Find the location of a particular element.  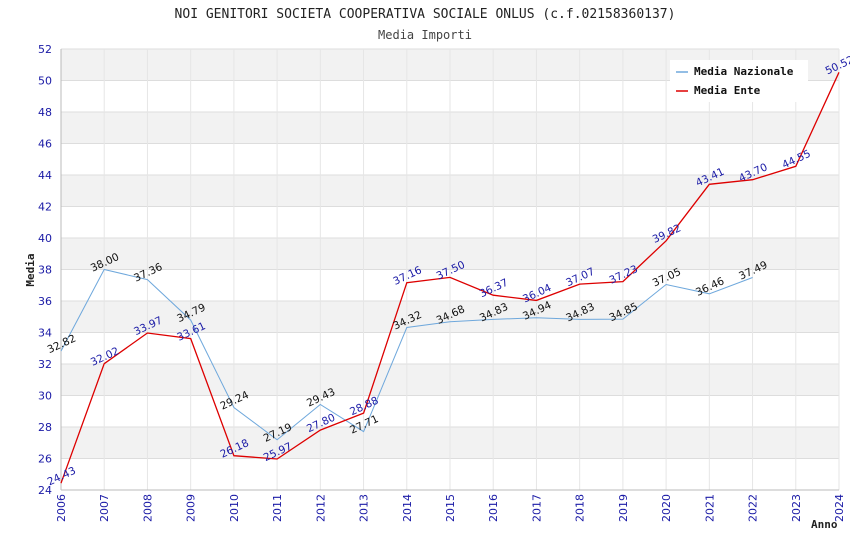

x-tick-label: 2013 is located at coordinates (364, 508).